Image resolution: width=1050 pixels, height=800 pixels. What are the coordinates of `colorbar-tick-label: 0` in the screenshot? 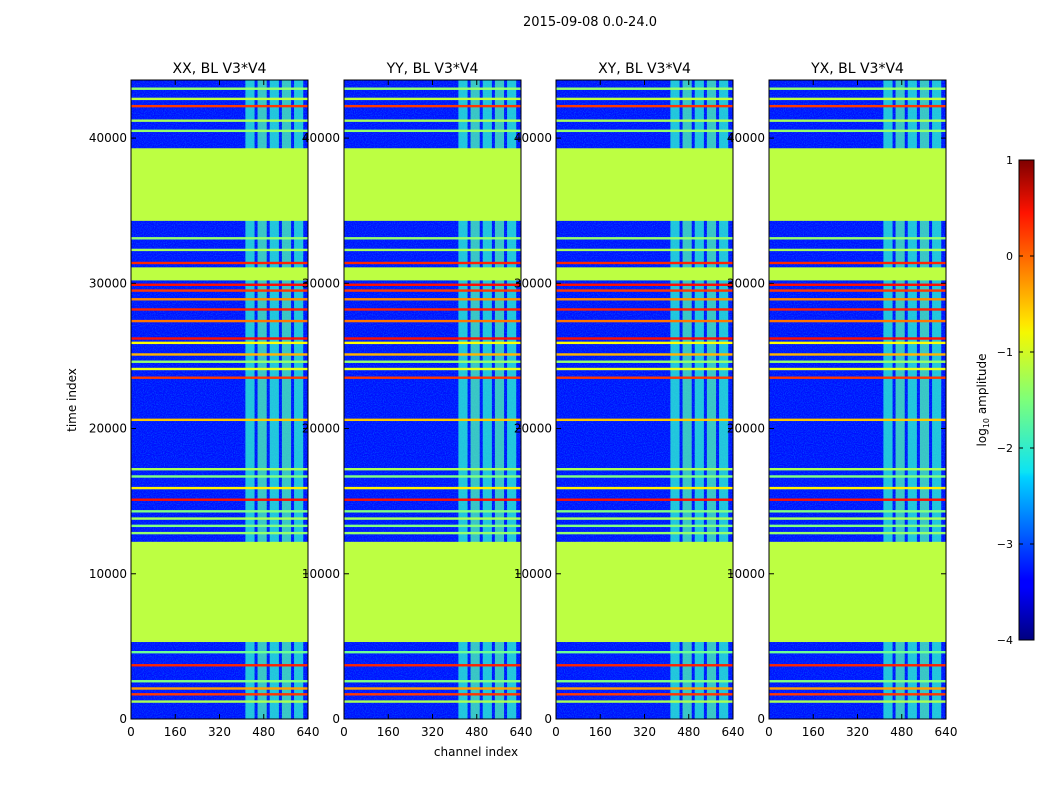 It's located at (1009, 256).